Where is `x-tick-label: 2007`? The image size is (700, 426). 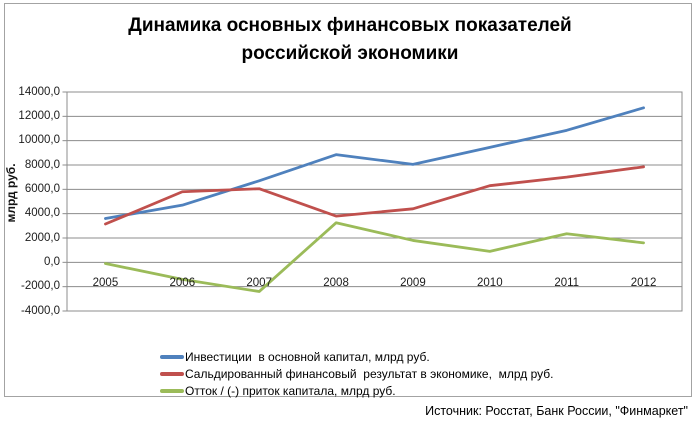 x-tick-label: 2007 is located at coordinates (259, 283).